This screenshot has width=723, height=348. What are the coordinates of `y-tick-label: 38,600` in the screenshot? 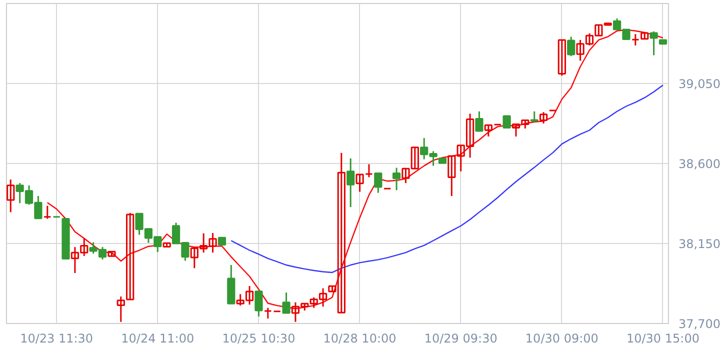 It's located at (699, 164).